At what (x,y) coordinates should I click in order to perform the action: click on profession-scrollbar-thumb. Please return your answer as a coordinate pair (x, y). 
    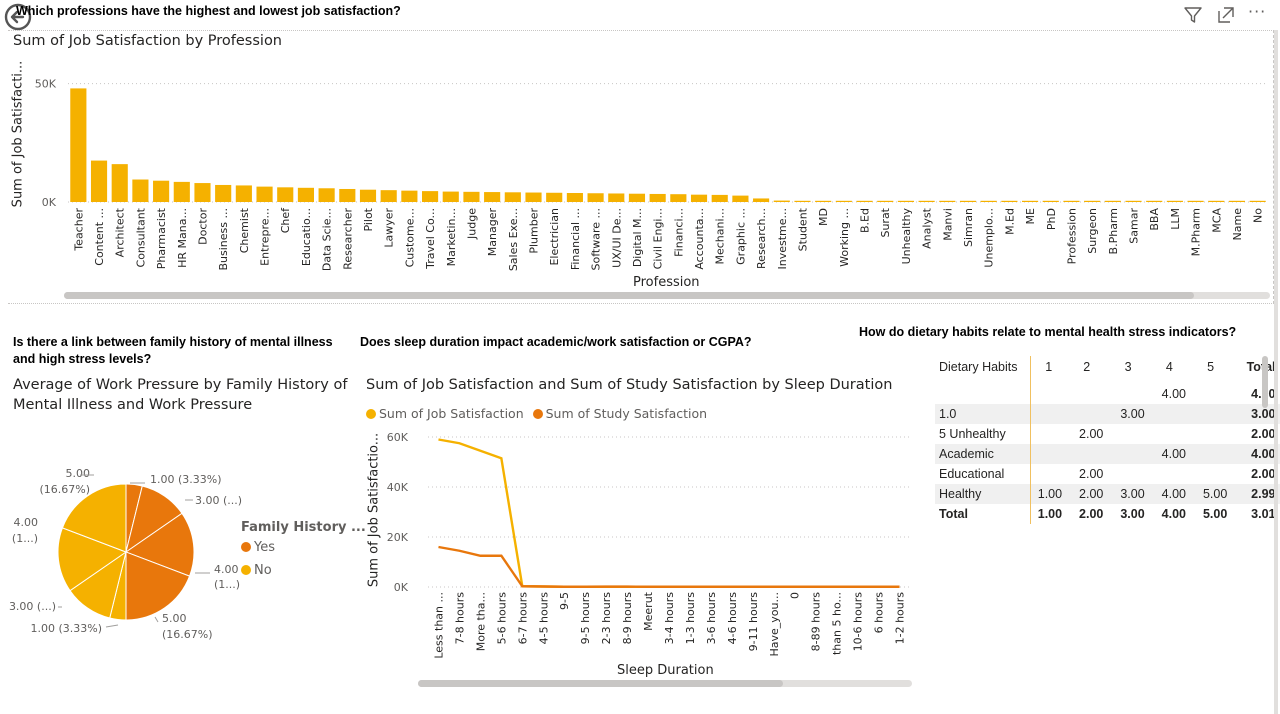
    Looking at the image, I should click on (629, 295).